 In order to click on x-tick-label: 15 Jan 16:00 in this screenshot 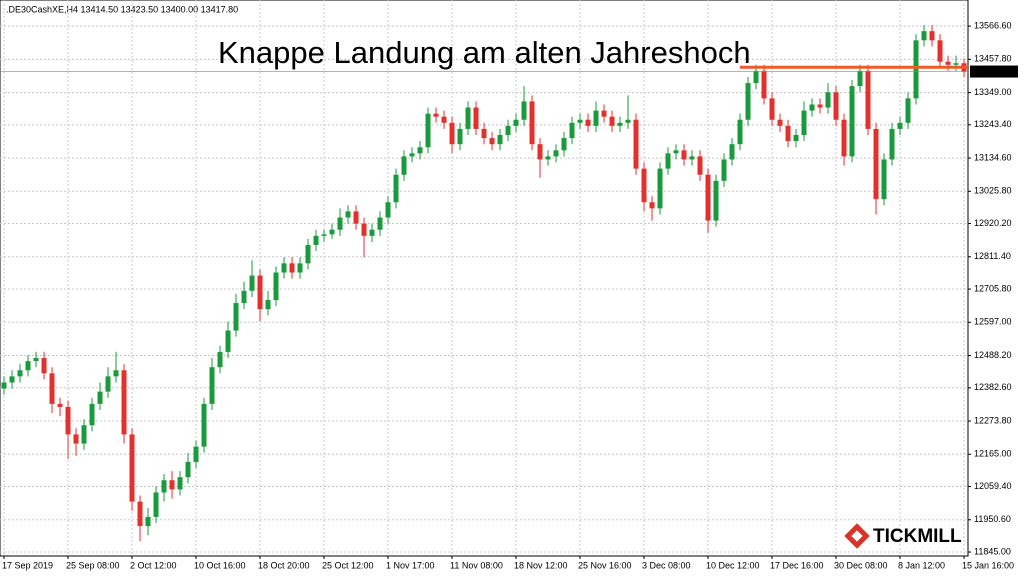, I will do `click(988, 565)`.